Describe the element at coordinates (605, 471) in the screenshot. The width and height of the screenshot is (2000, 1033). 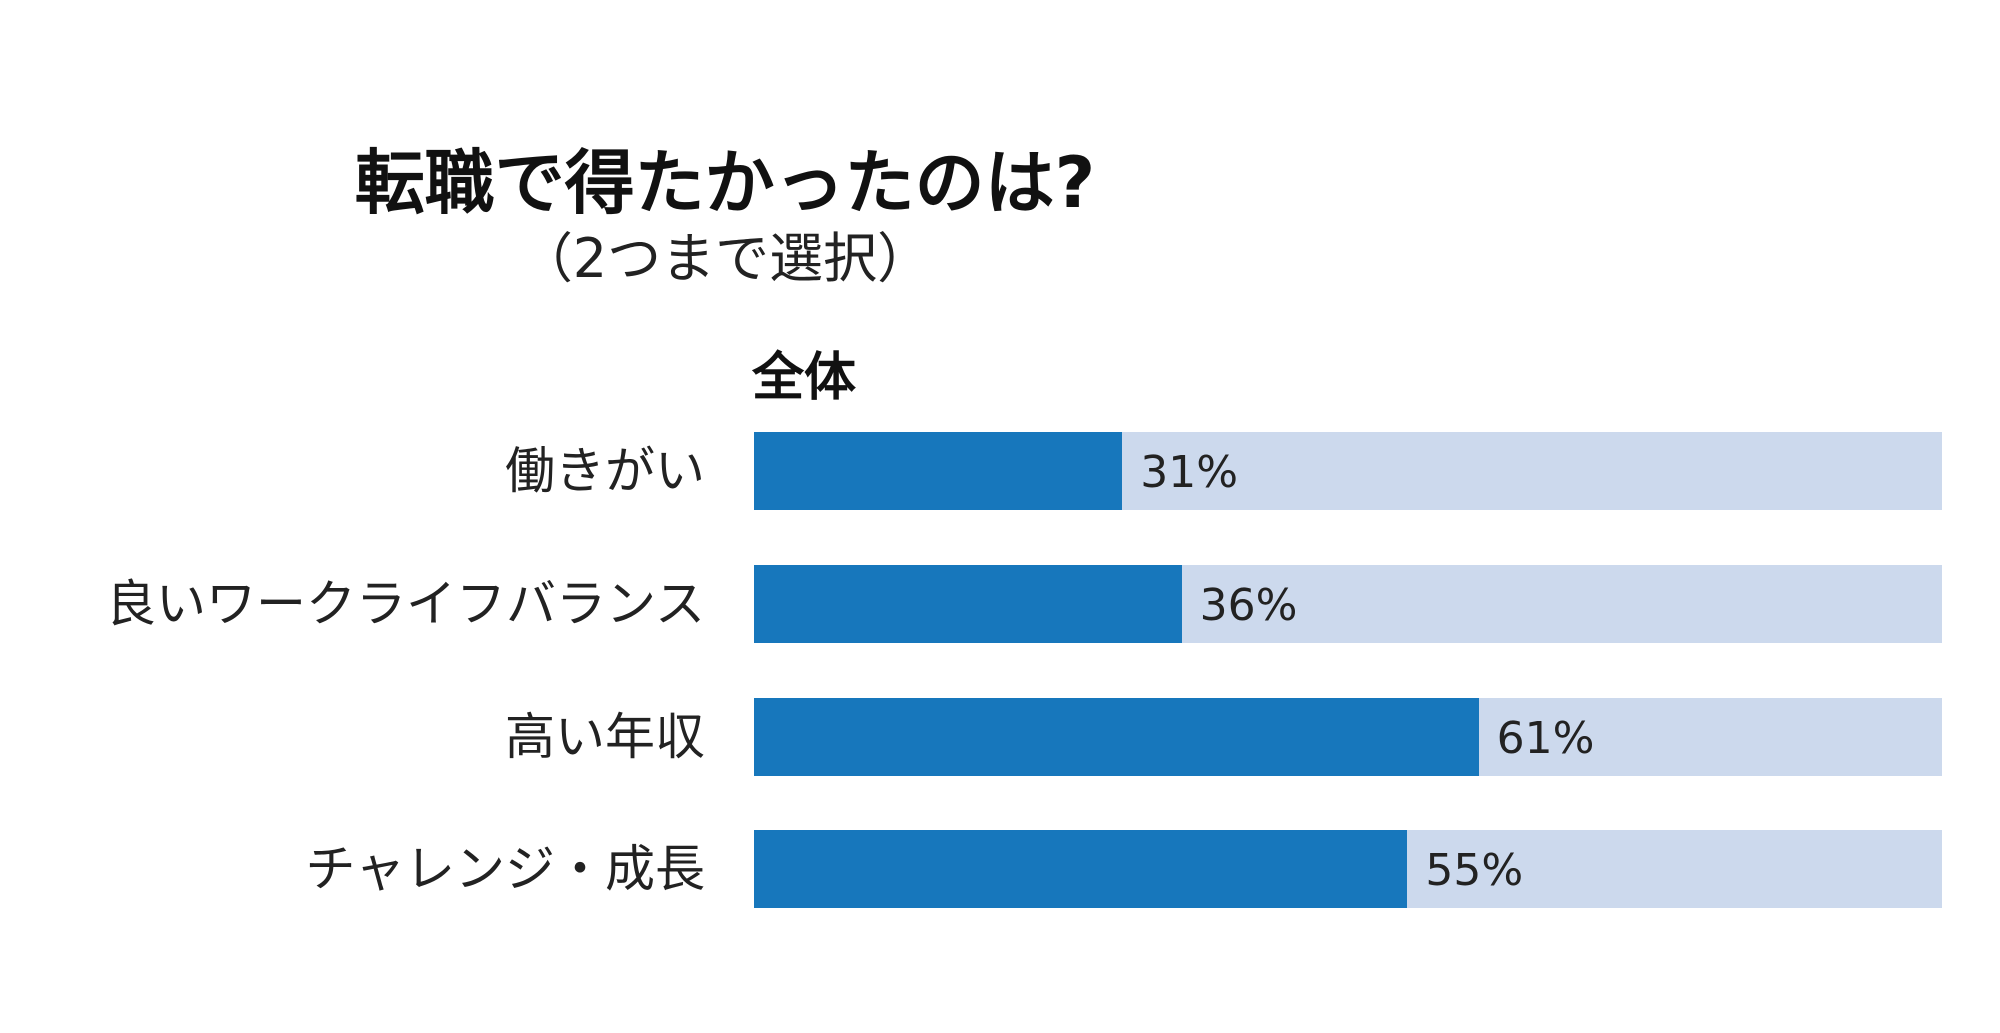
I see `category-label: 働きがい` at that location.